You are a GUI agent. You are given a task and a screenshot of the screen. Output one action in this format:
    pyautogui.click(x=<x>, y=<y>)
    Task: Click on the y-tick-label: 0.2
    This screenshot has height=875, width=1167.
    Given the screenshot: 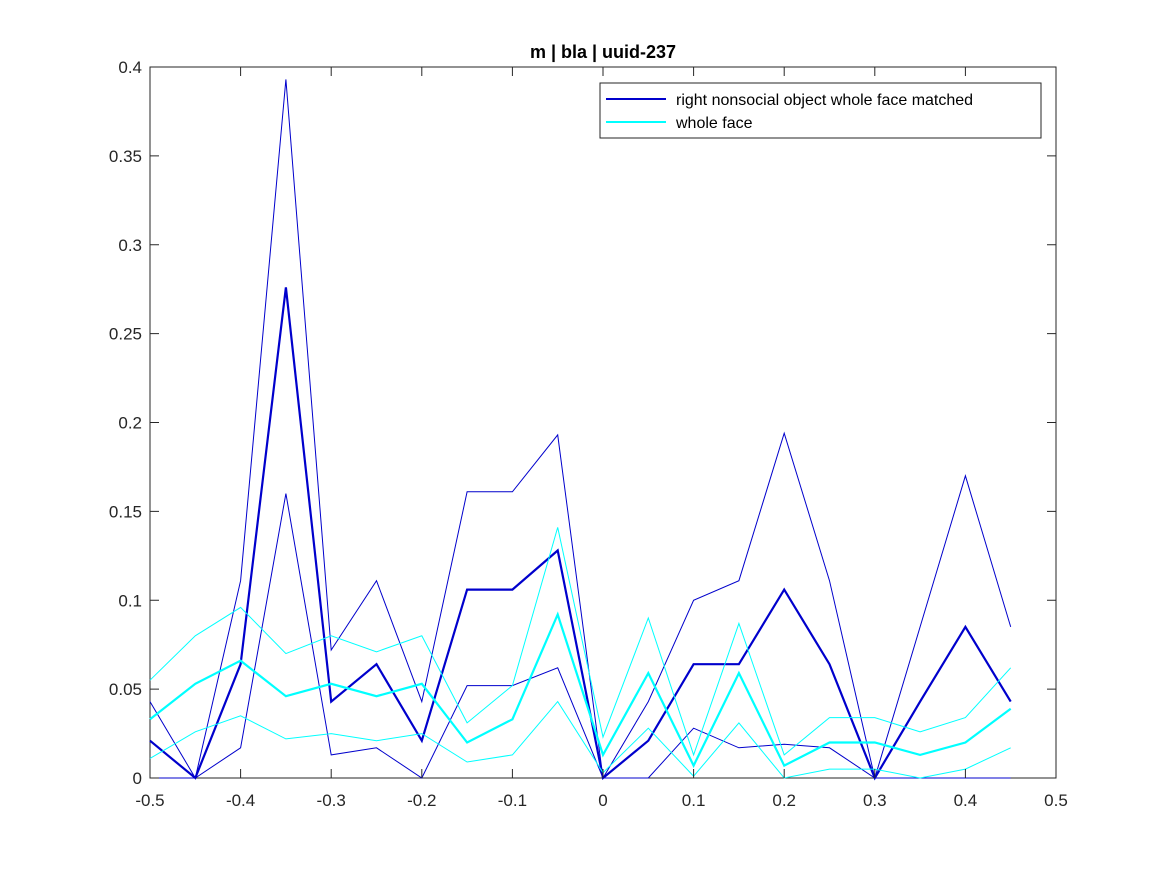 What is the action you would take?
    pyautogui.click(x=130, y=423)
    